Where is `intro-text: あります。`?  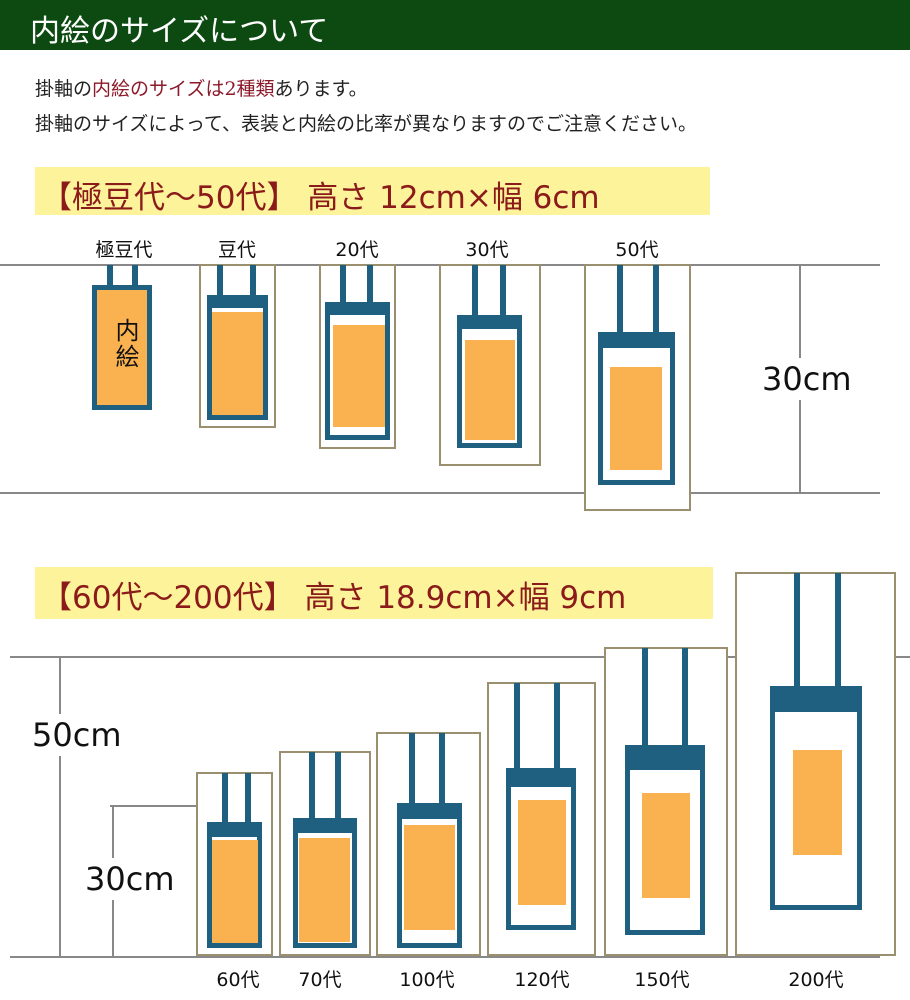 intro-text: あります。 is located at coordinates (321, 89).